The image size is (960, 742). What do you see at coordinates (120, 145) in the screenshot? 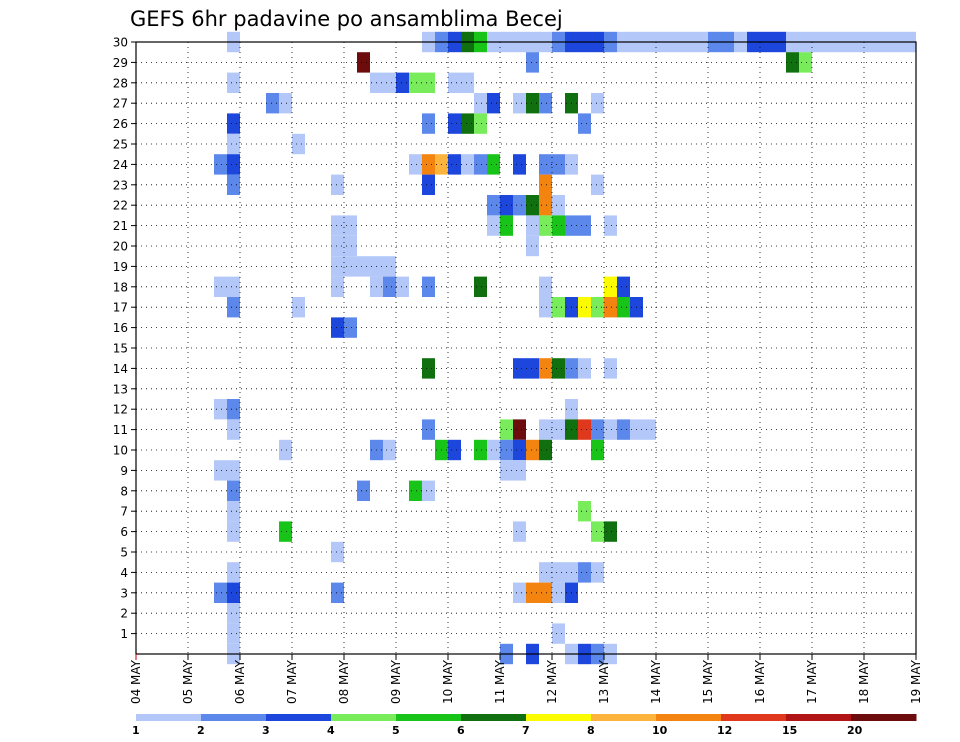
I see `y-tick-label: 25` at bounding box center [120, 145].